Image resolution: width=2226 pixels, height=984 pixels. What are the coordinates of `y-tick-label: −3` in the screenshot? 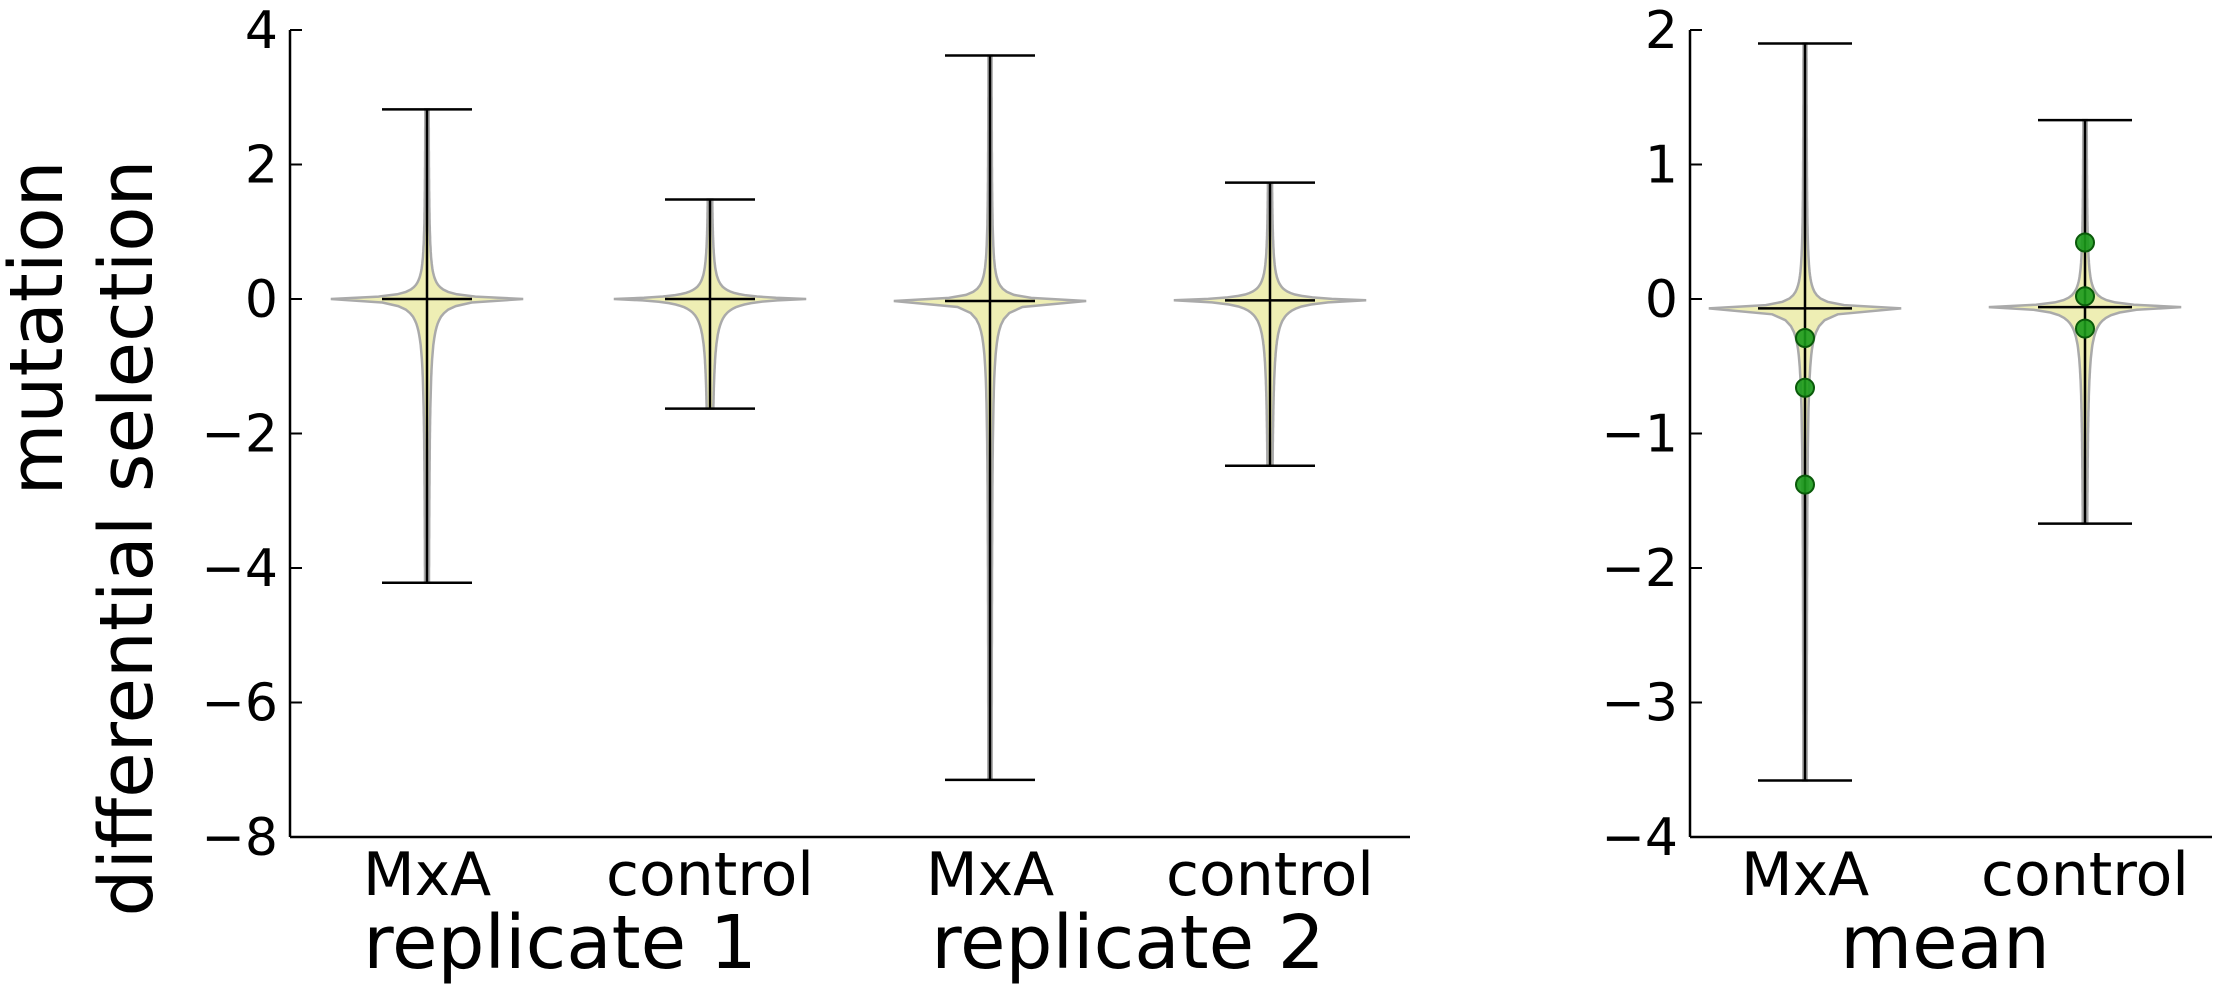 It's located at (1639, 704).